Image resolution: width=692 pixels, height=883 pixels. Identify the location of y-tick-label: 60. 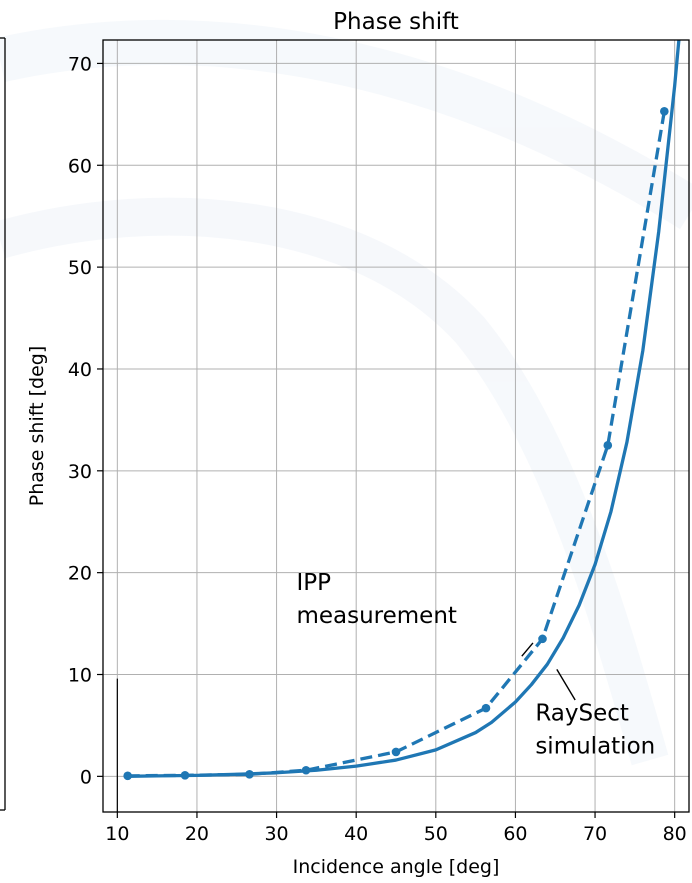
(80, 166).